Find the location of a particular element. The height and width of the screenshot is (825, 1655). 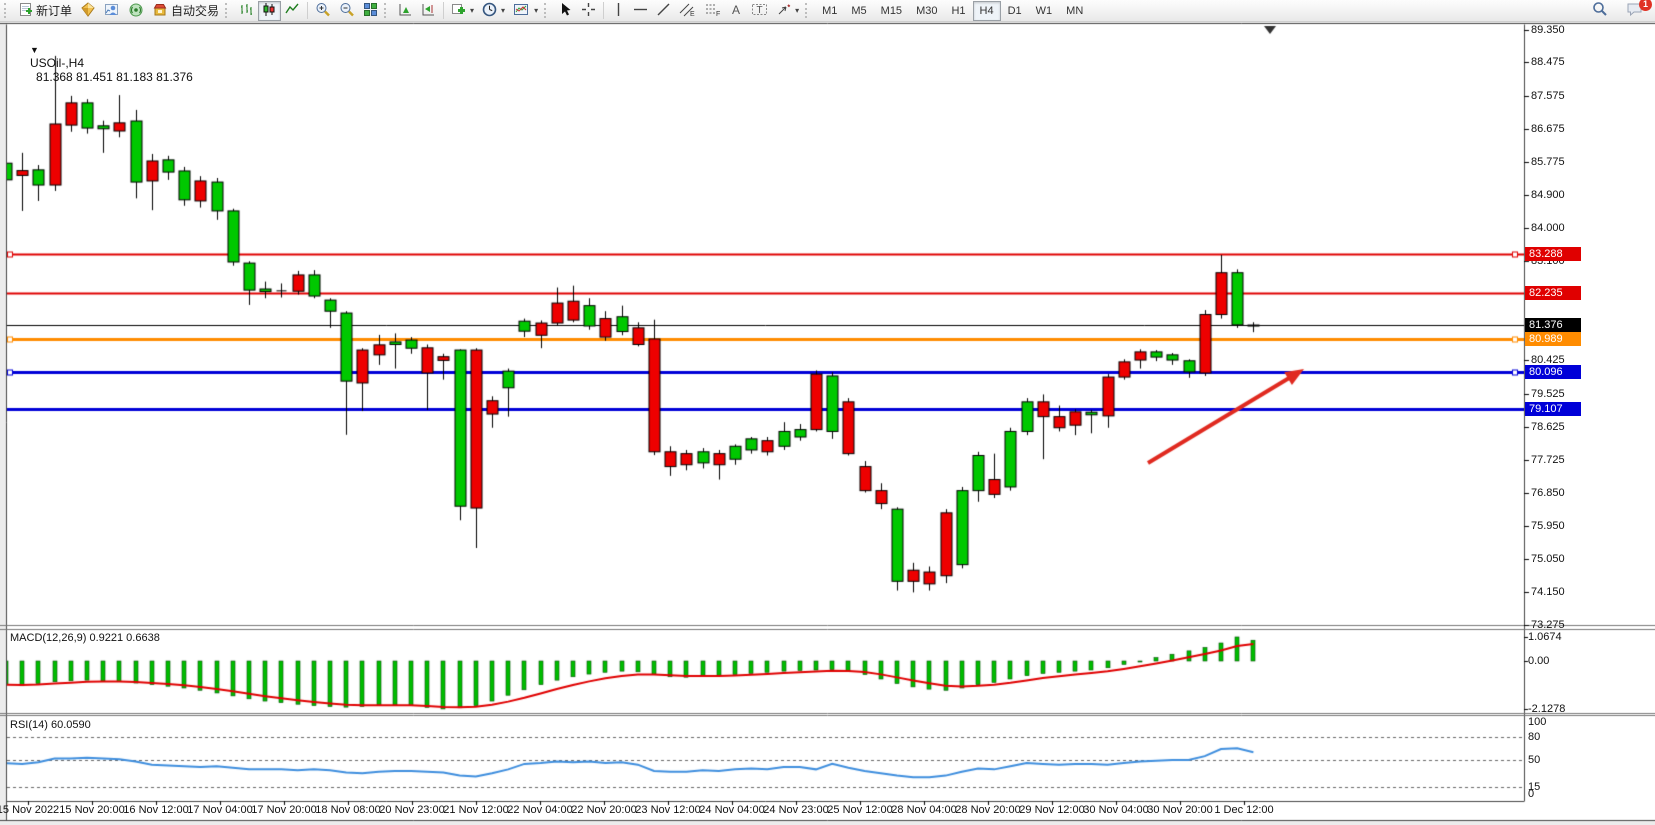

toolbar-right: 1 is located at coordinates (1620, 10).